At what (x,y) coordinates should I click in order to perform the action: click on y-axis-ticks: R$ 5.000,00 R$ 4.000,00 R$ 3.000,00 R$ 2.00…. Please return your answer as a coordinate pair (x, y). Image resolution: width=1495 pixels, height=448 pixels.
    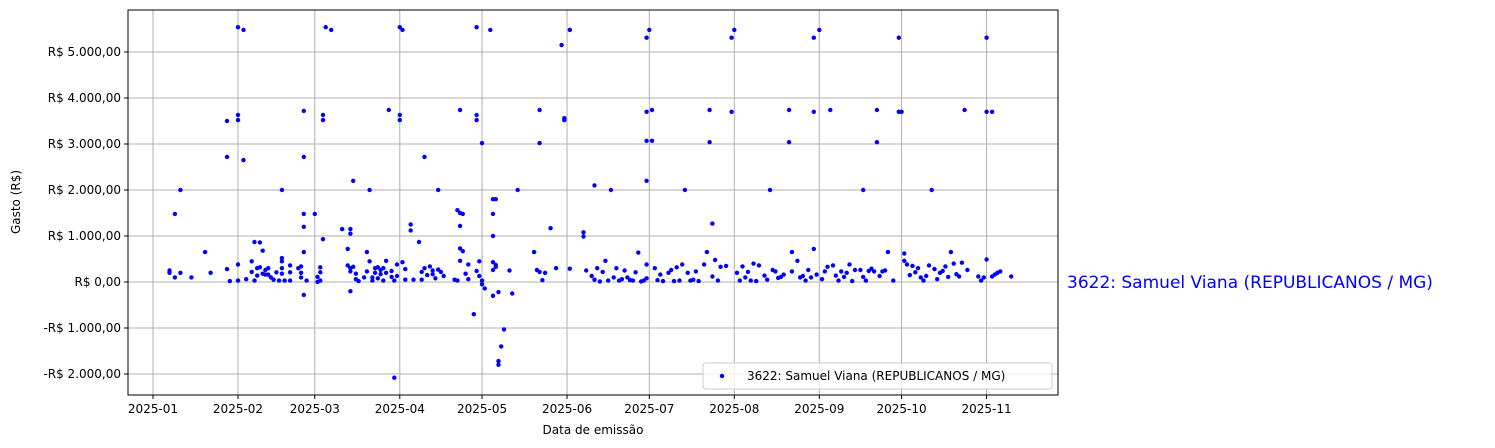
    Looking at the image, I should click on (85, 213).